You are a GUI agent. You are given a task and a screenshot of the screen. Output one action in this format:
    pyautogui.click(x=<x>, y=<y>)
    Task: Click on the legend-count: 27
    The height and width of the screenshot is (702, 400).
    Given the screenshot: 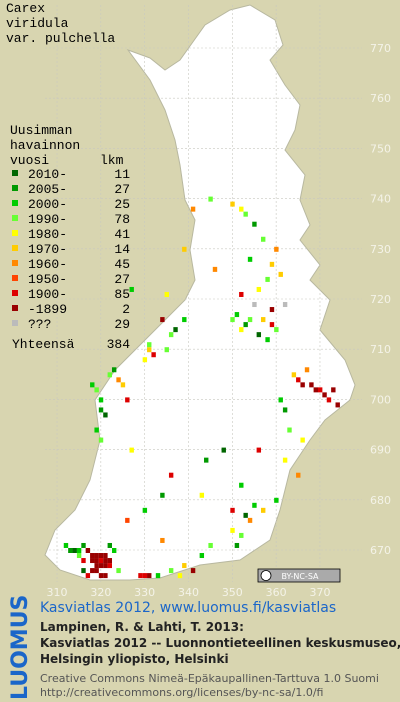 What is the action you would take?
    pyautogui.click(x=122, y=189)
    